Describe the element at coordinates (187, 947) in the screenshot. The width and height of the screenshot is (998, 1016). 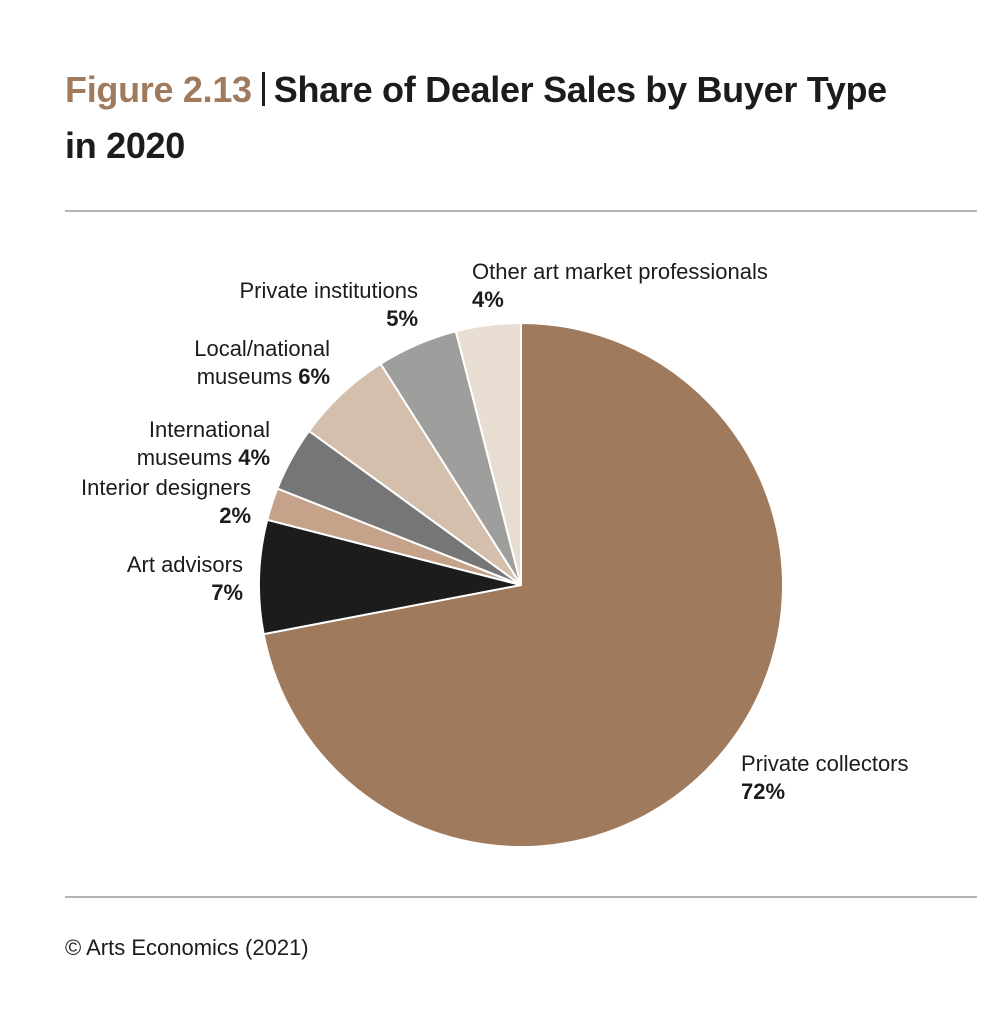
I see `source: © Arts Economics (2021)` at that location.